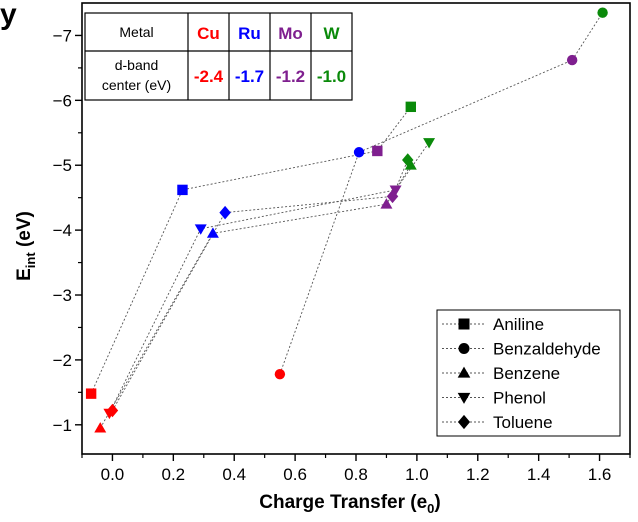  What do you see at coordinates (377, 151) in the screenshot?
I see `point-aniline-mo` at bounding box center [377, 151].